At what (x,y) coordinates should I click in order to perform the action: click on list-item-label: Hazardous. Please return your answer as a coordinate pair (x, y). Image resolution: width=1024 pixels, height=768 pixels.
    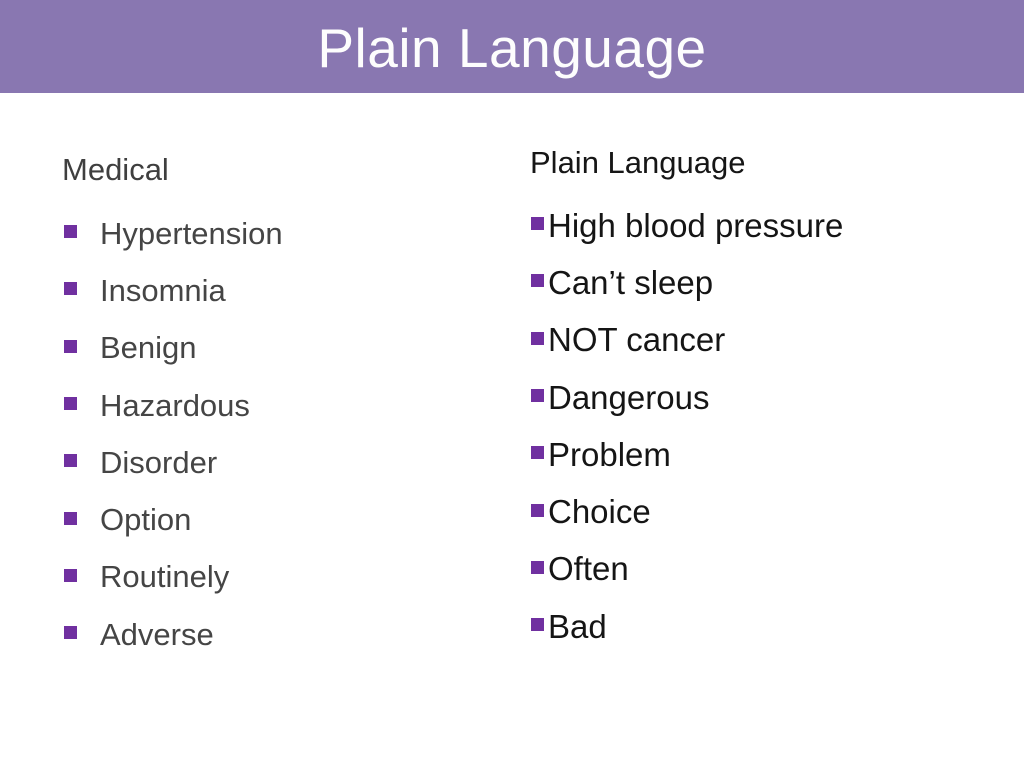
    Looking at the image, I should click on (175, 405).